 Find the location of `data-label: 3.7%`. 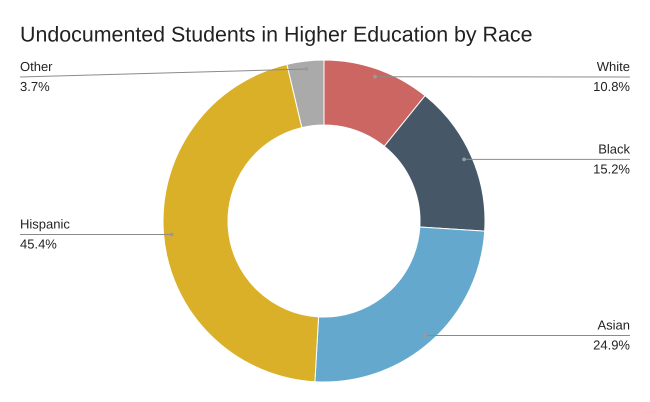

data-label: 3.7% is located at coordinates (35, 86).